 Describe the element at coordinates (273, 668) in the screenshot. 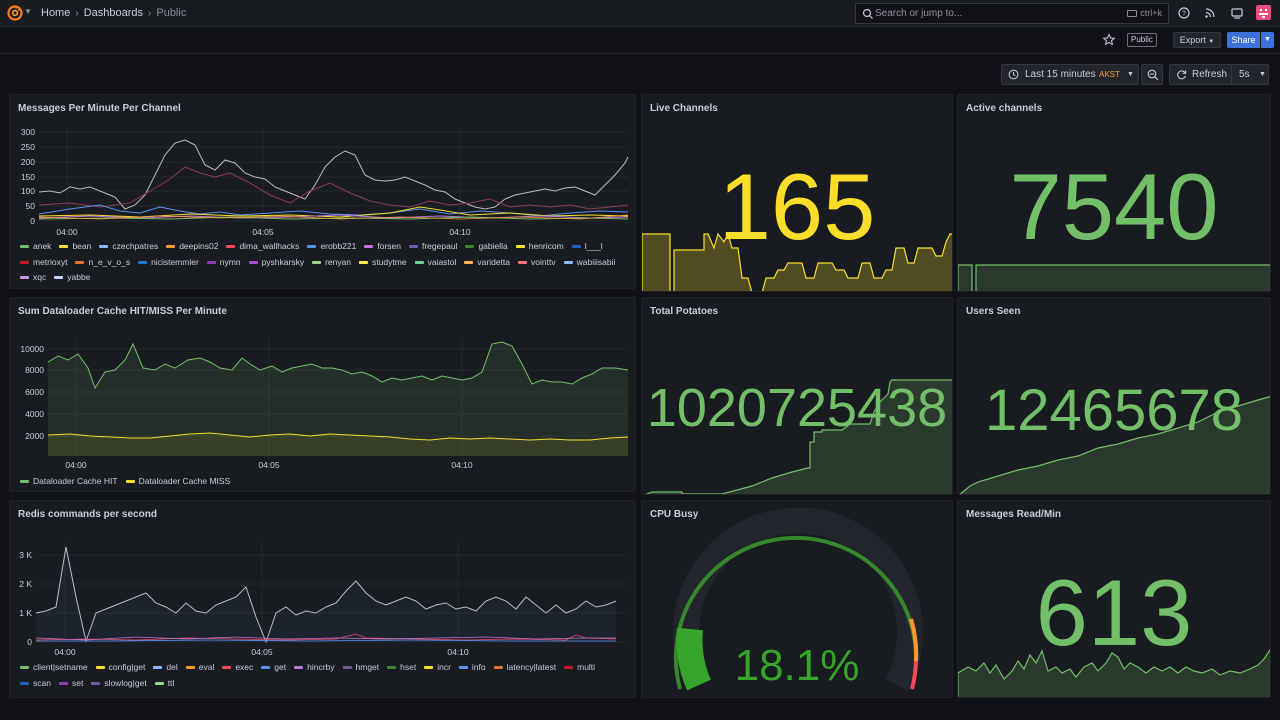

I see `legend-item: get` at that location.